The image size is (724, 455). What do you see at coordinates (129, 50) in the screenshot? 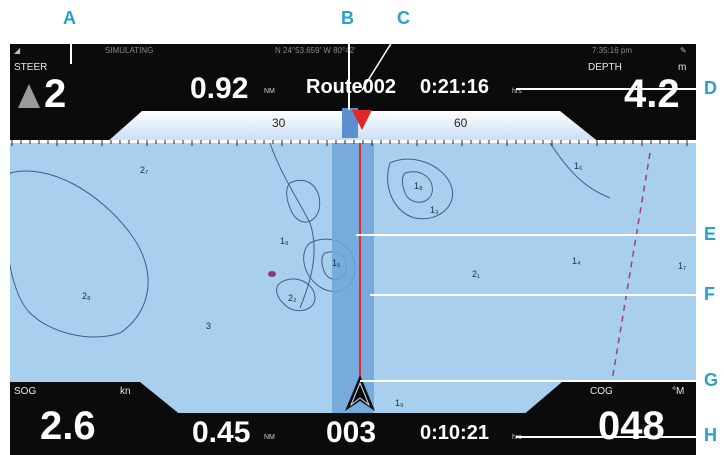
I see `status-mode: SIMULATING` at bounding box center [129, 50].